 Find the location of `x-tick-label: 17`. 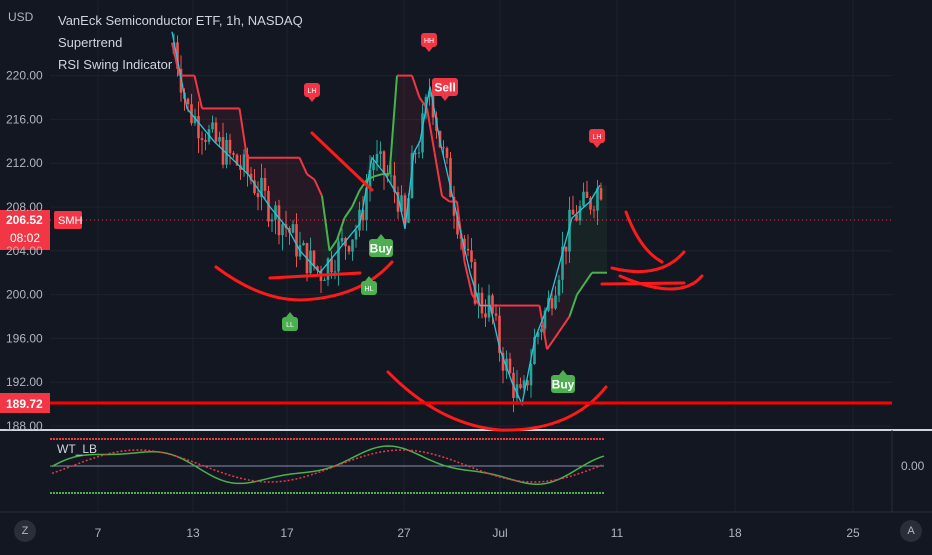

x-tick-label: 17 is located at coordinates (287, 533).